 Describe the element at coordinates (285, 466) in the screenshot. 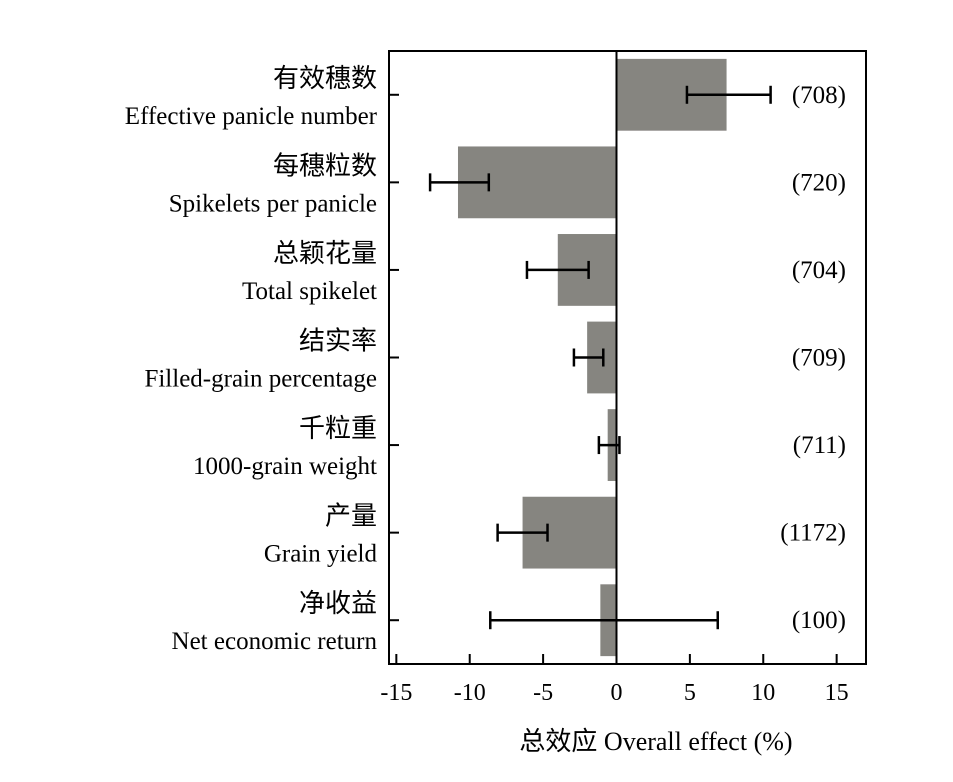

I see `category-label-en: 1000-grain weight` at that location.